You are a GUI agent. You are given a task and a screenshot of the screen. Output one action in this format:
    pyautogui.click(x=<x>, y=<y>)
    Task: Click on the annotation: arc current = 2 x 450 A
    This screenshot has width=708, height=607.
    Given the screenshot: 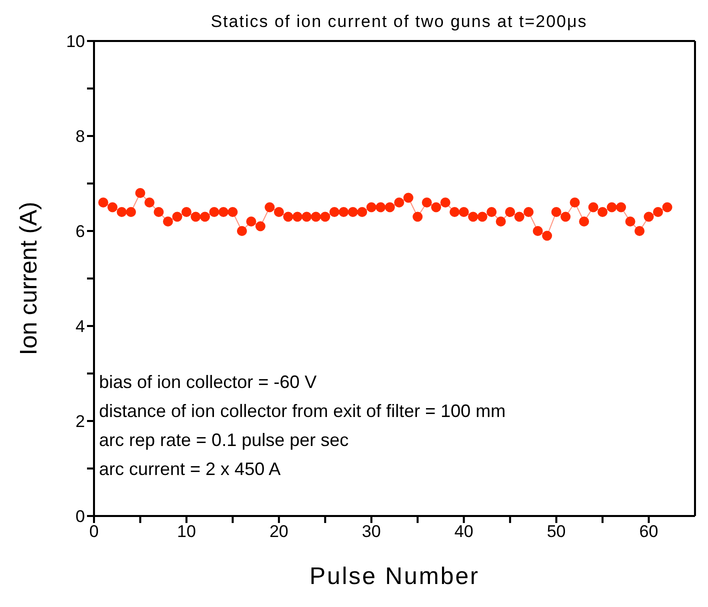 What is the action you would take?
    pyautogui.click(x=190, y=469)
    